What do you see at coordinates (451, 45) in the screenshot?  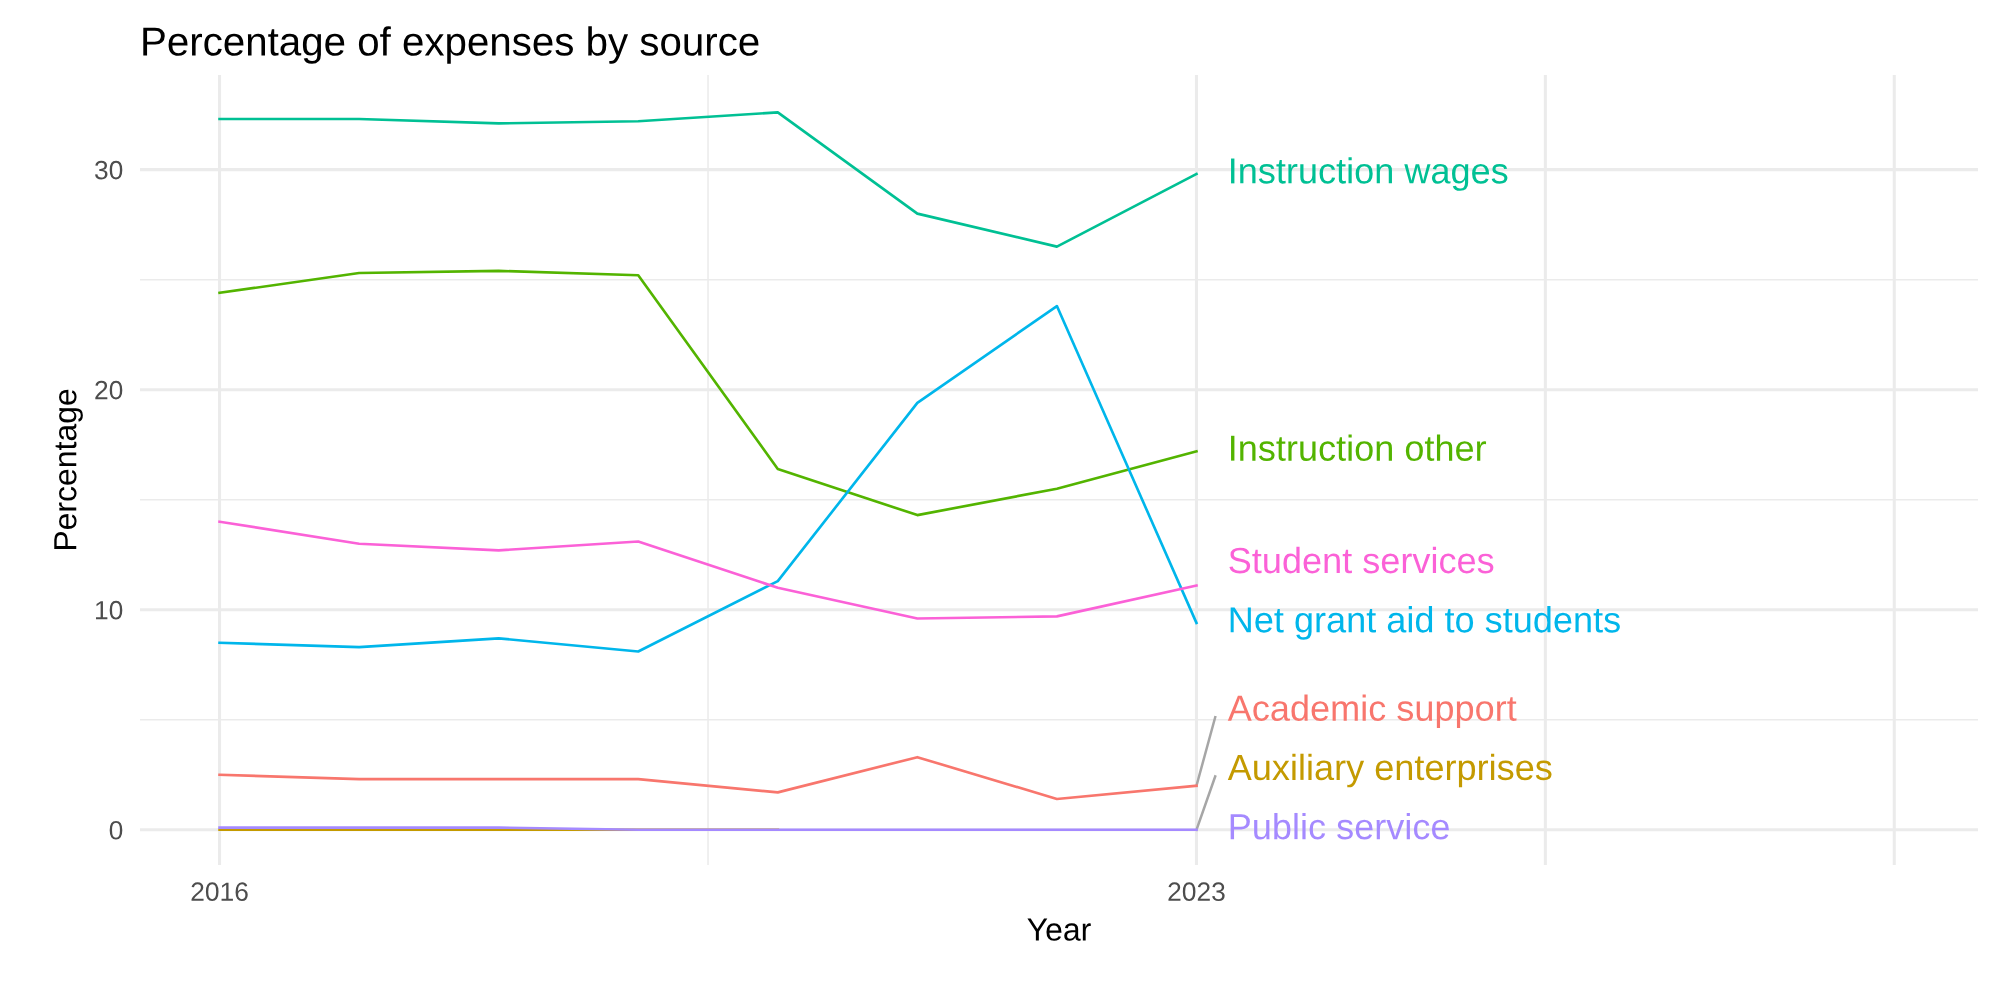 I see `chart-title: Percentage of expenses by source` at bounding box center [451, 45].